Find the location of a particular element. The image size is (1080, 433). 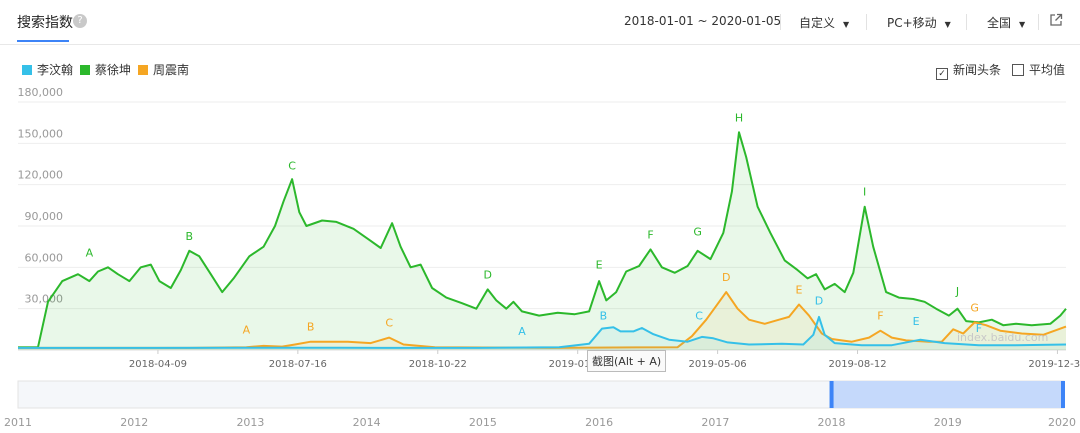

device-select: PC+移动 ▼ is located at coordinates (919, 22).